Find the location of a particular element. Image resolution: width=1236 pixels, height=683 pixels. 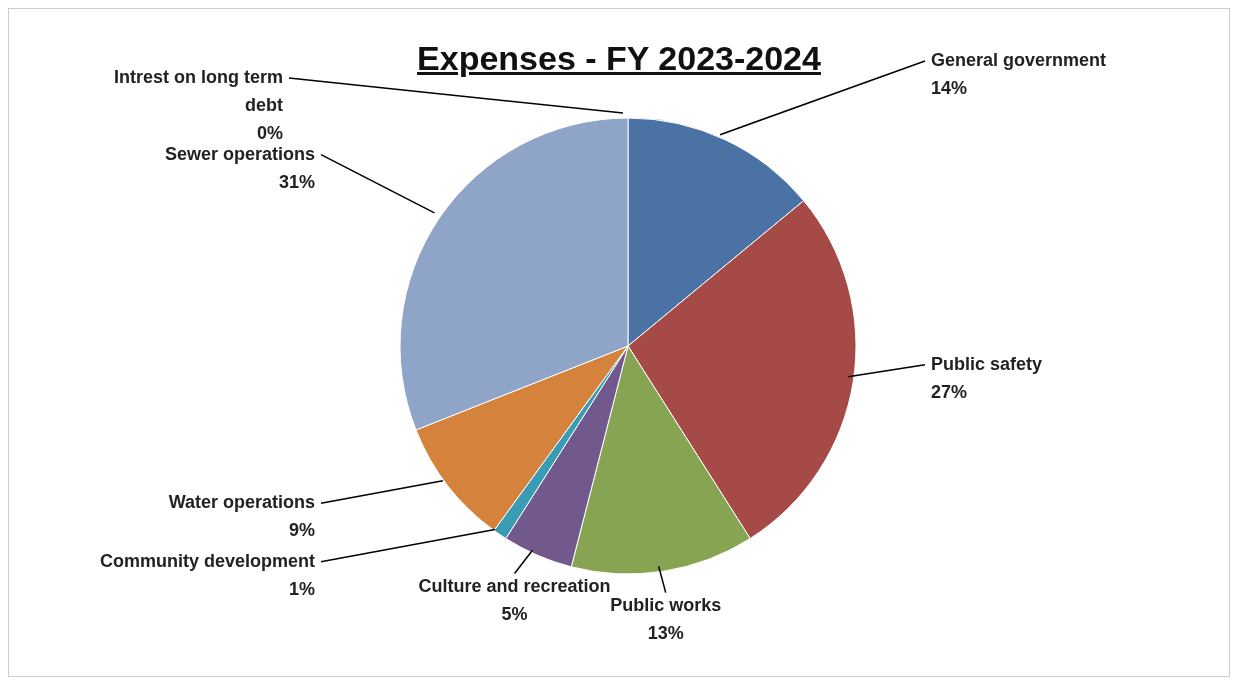

data-label: 5% is located at coordinates (514, 613).